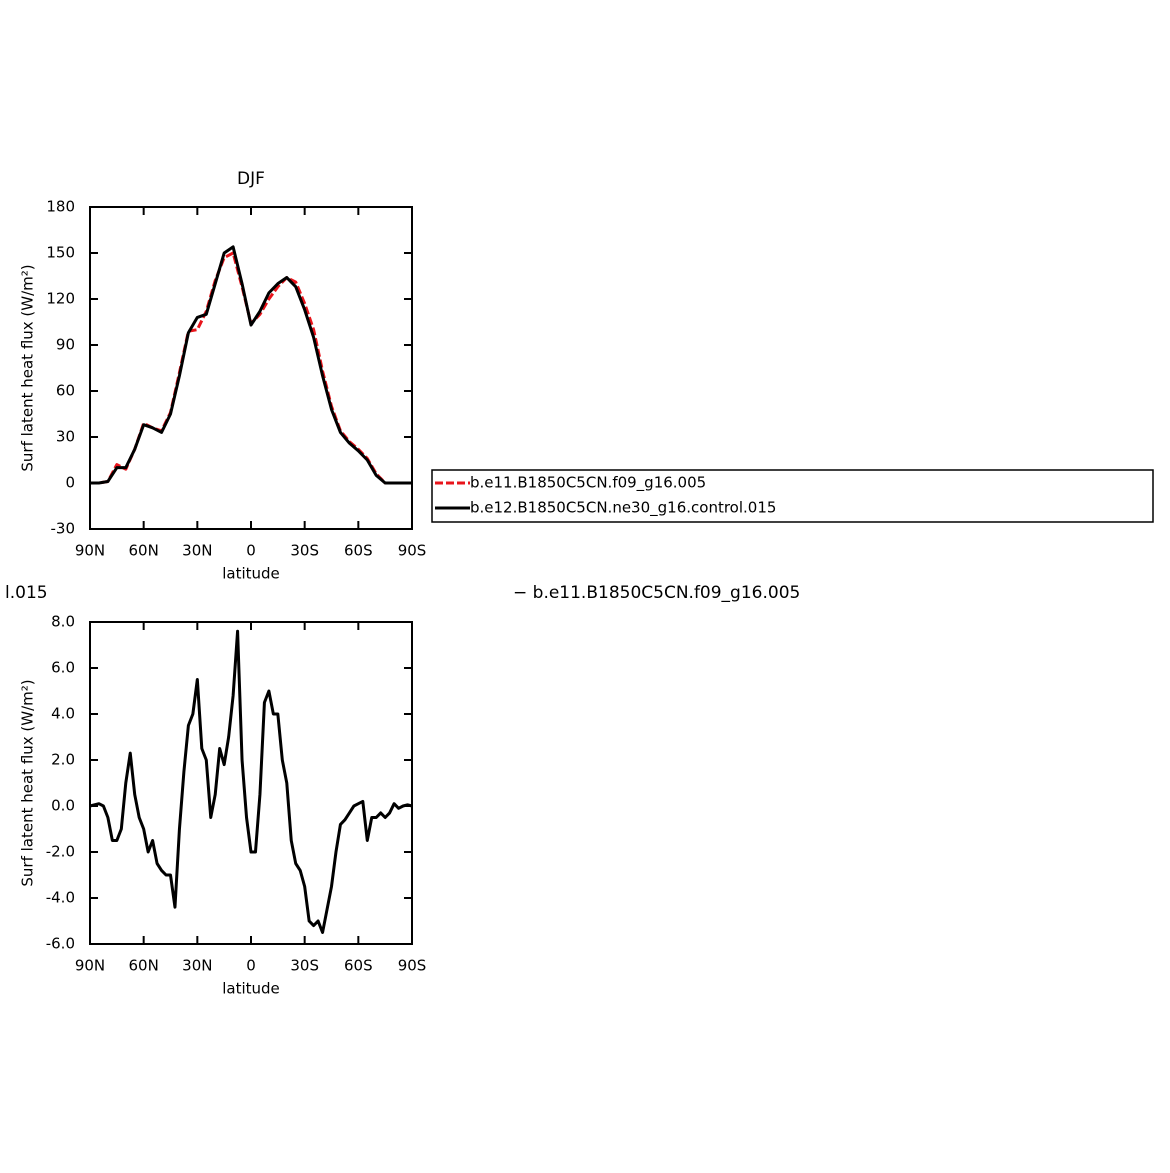 Image resolution: width=1170 pixels, height=1173 pixels. What do you see at coordinates (60, 253) in the screenshot?
I see `y-tick-label: 150` at bounding box center [60, 253].